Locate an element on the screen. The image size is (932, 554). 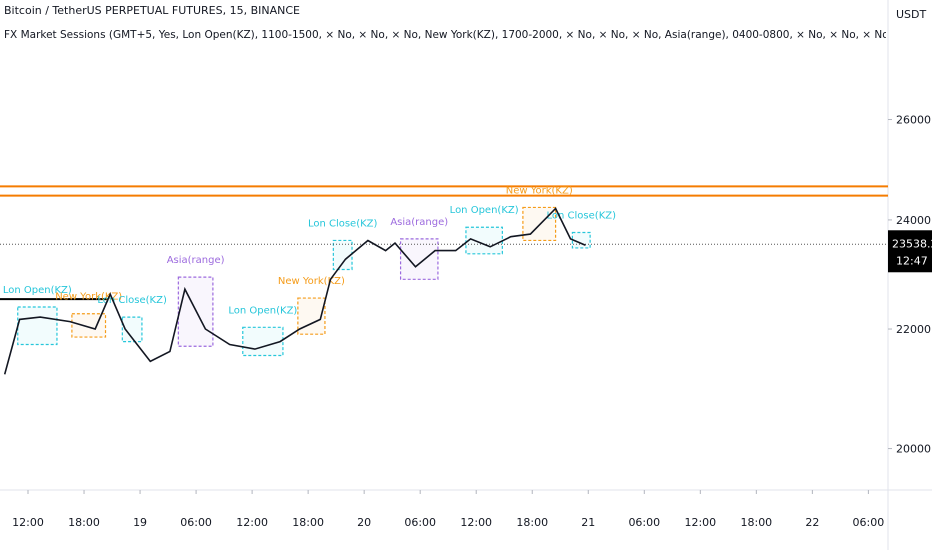
price-tag is located at coordinates (910, 251).